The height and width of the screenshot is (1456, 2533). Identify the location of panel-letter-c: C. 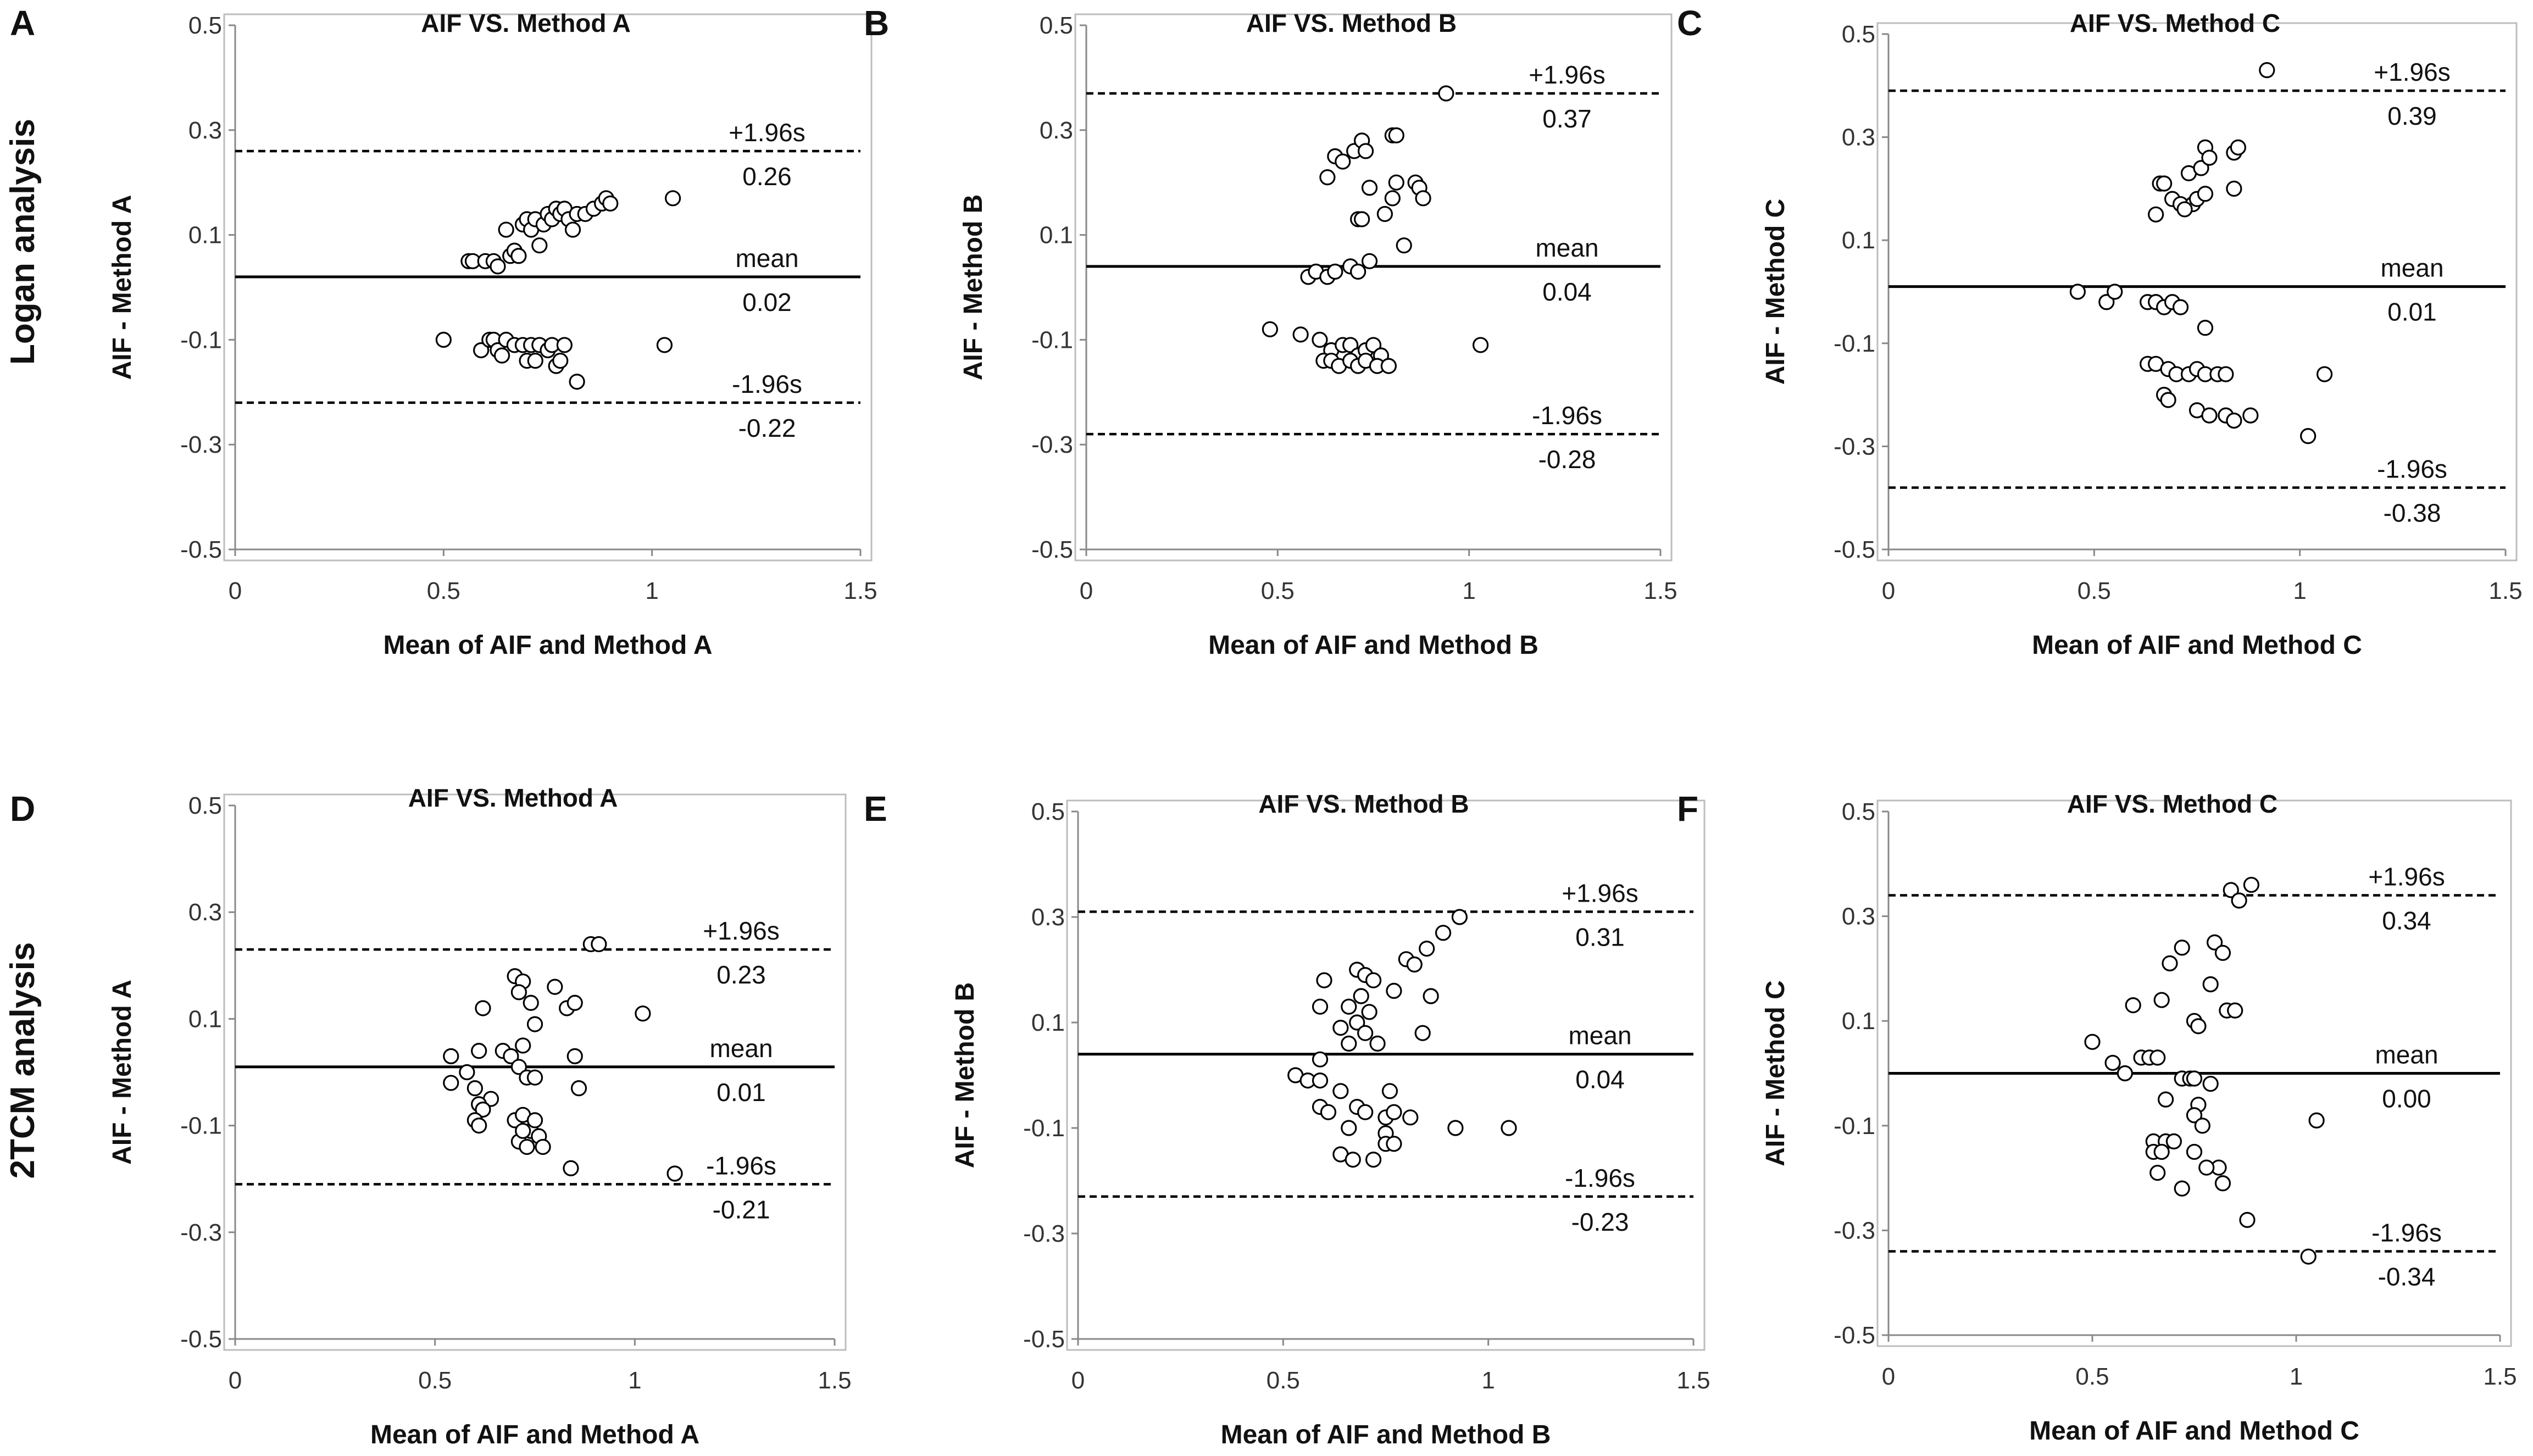
(1690, 23).